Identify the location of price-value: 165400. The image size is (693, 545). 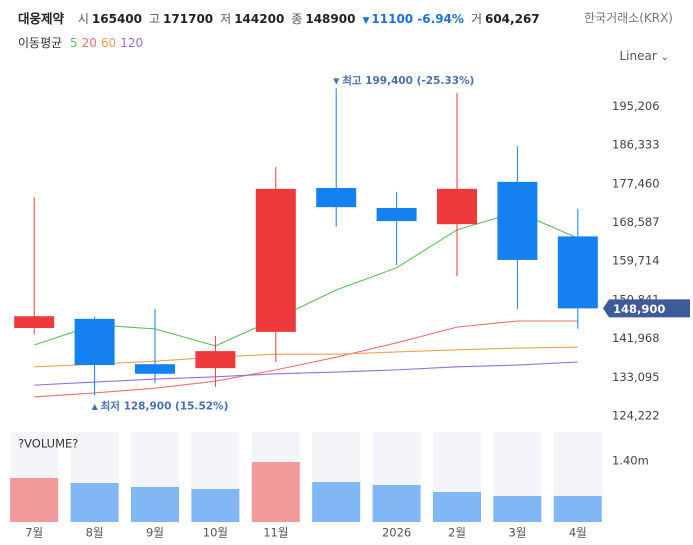
(116, 19).